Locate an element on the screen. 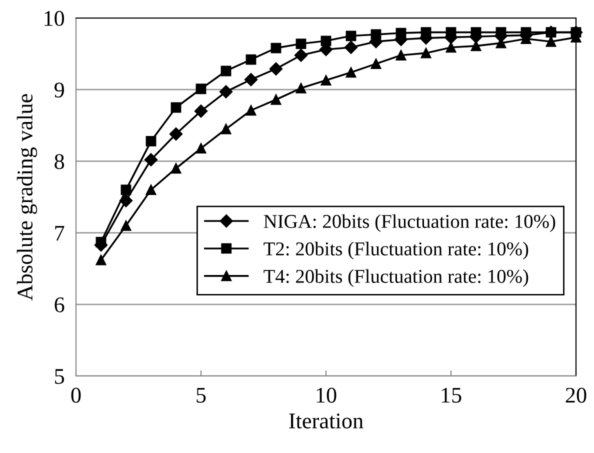  y-axis-title: Absolute grading value is located at coordinates (27, 197).